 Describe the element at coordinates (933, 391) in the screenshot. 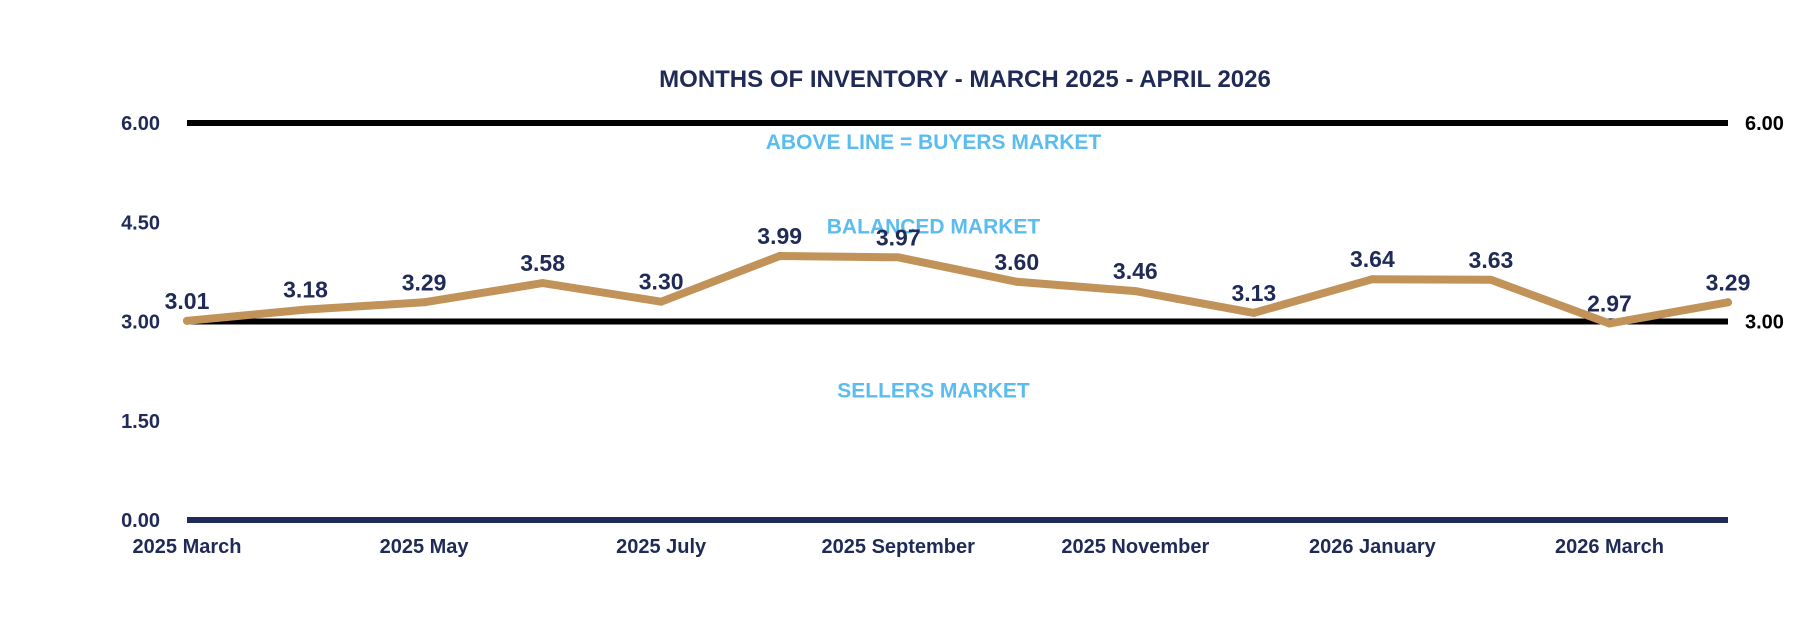

I see `annotation-sellers-market: SELLERS MARKET` at that location.